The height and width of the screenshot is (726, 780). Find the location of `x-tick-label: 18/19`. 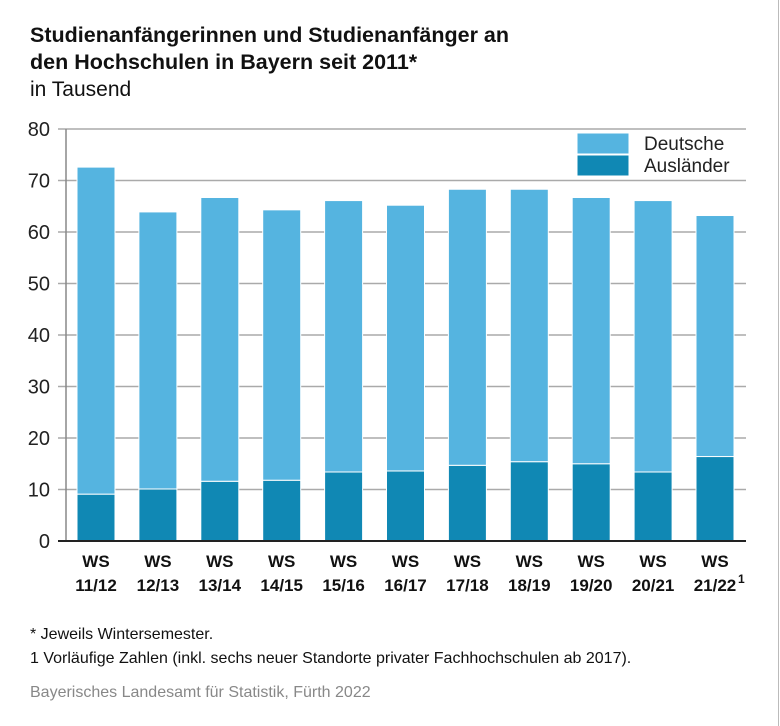

x-tick-label: 18/19 is located at coordinates (529, 585).